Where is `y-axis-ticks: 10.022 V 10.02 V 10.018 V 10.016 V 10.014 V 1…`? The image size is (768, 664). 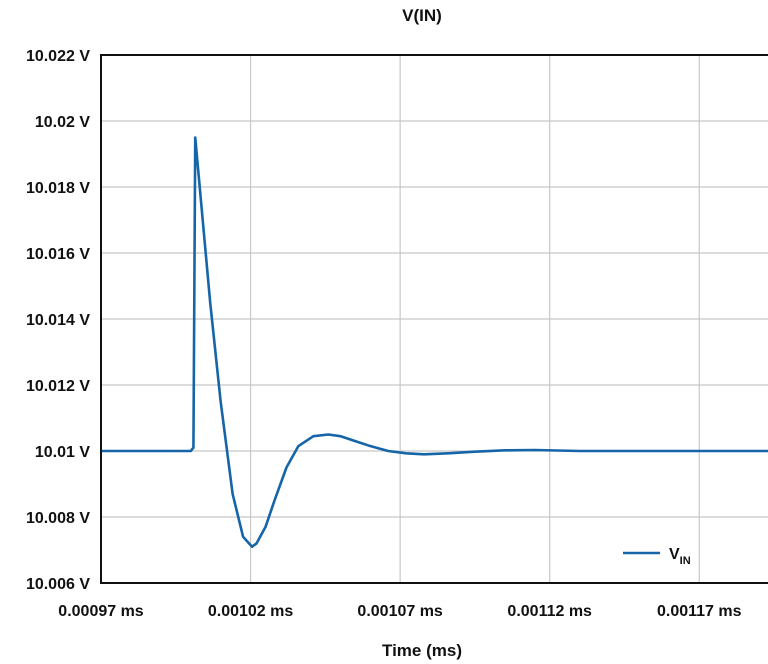
y-axis-ticks: 10.022 V 10.02 V 10.018 V 10.016 V 10.014 V 1… is located at coordinates (58, 320).